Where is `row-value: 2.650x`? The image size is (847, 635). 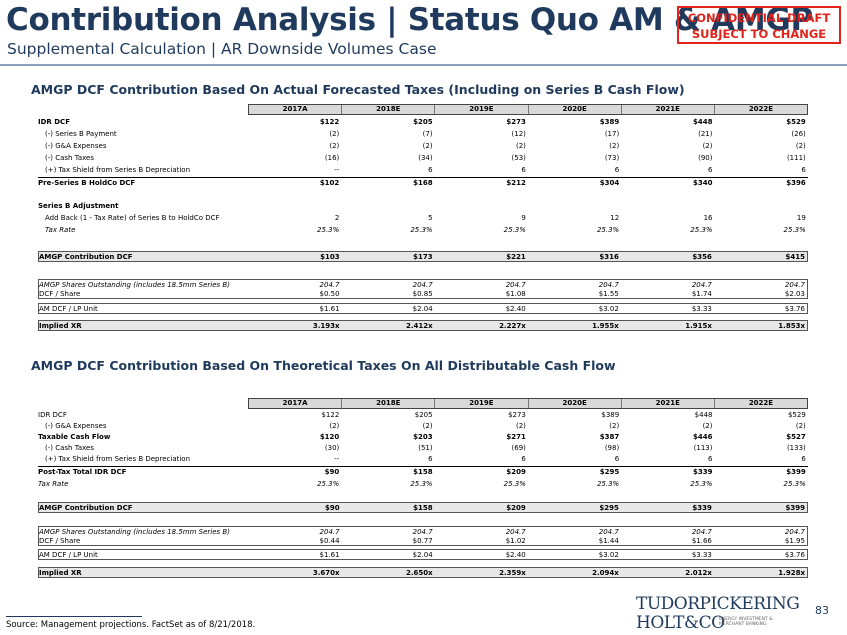 row-value: 2.650x is located at coordinates (419, 572).